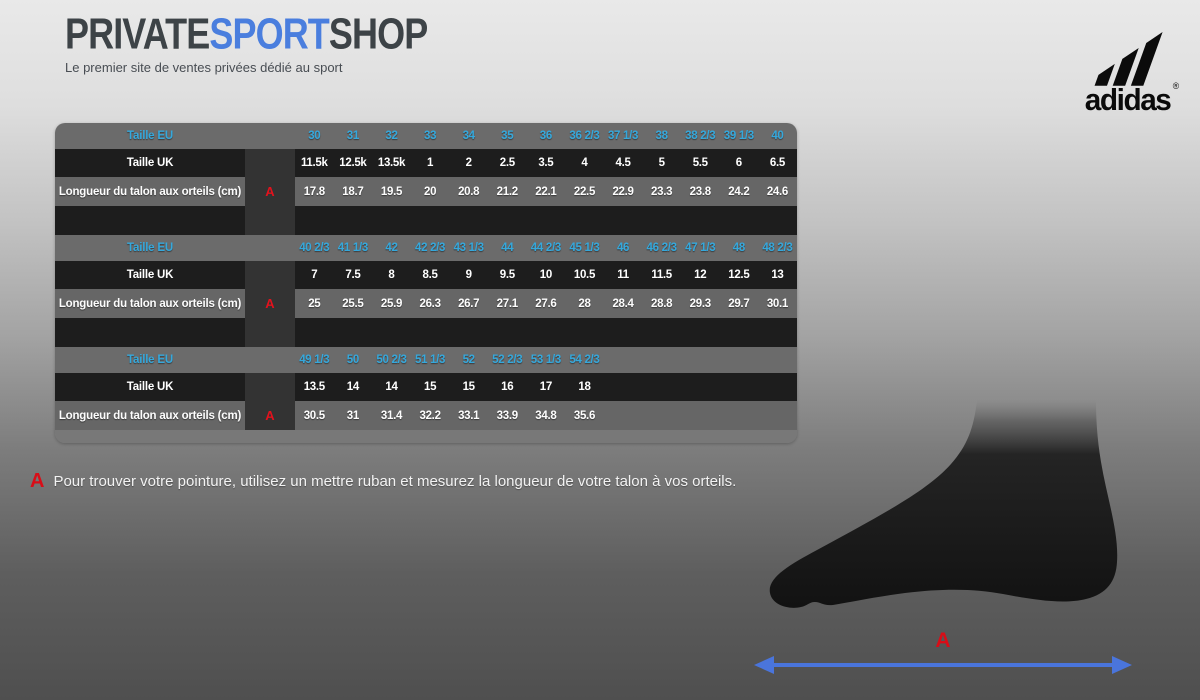  What do you see at coordinates (353, 136) in the screenshot?
I see `size-cell: 31` at bounding box center [353, 136].